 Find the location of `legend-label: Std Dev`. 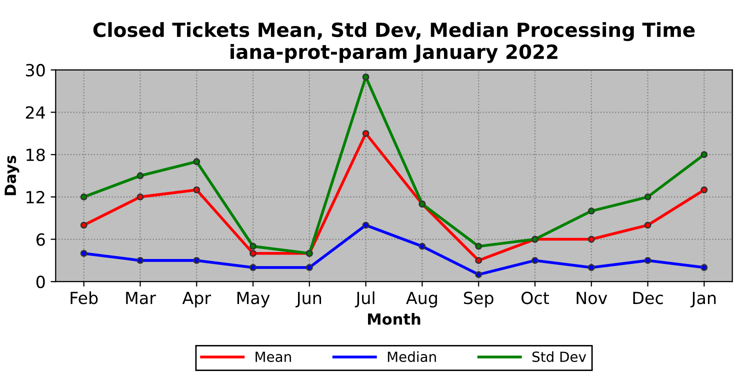

legend-label: Std Dev is located at coordinates (559, 356).